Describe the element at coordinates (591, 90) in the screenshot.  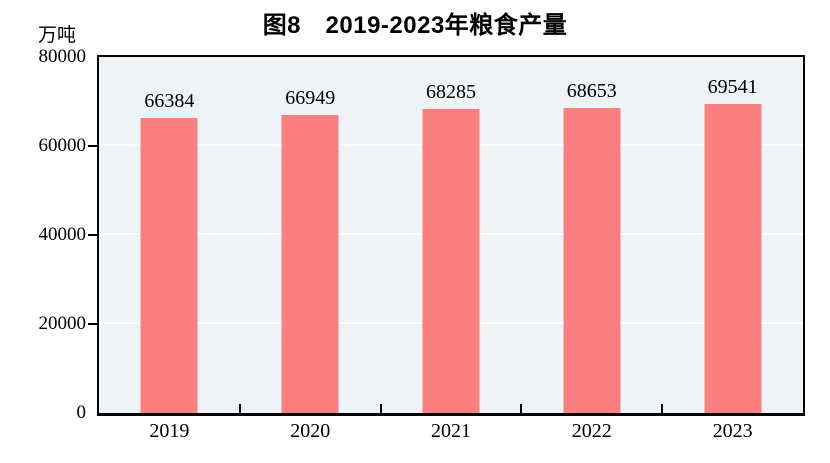
I see `bar-value-label-2022: 68653` at that location.